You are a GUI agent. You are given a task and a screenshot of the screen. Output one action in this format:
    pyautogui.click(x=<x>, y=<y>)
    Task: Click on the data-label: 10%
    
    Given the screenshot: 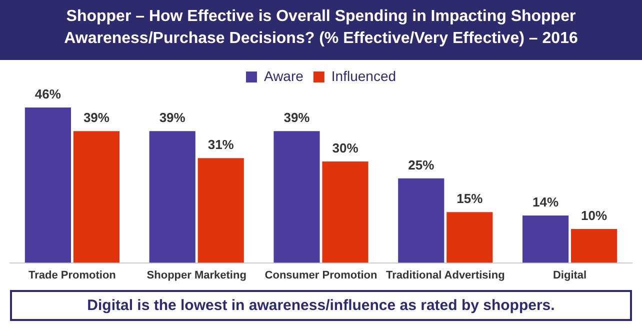 What is the action you would take?
    pyautogui.click(x=594, y=216)
    